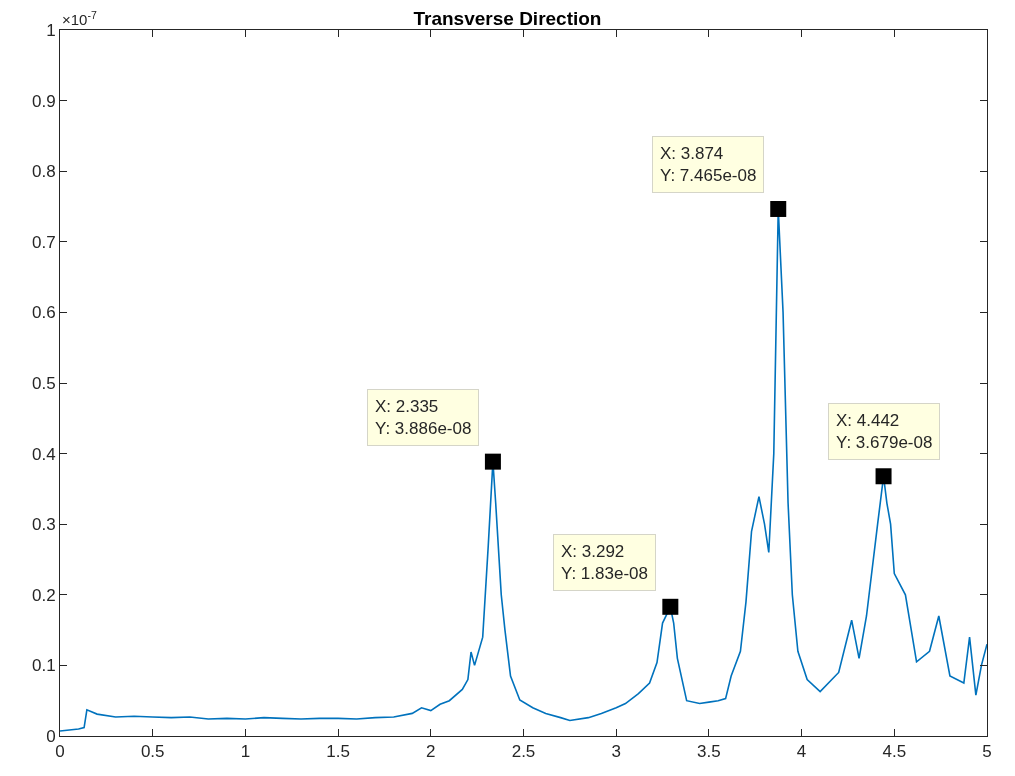  What do you see at coordinates (43, 454) in the screenshot?
I see `y-tick-label: 0.4` at bounding box center [43, 454].